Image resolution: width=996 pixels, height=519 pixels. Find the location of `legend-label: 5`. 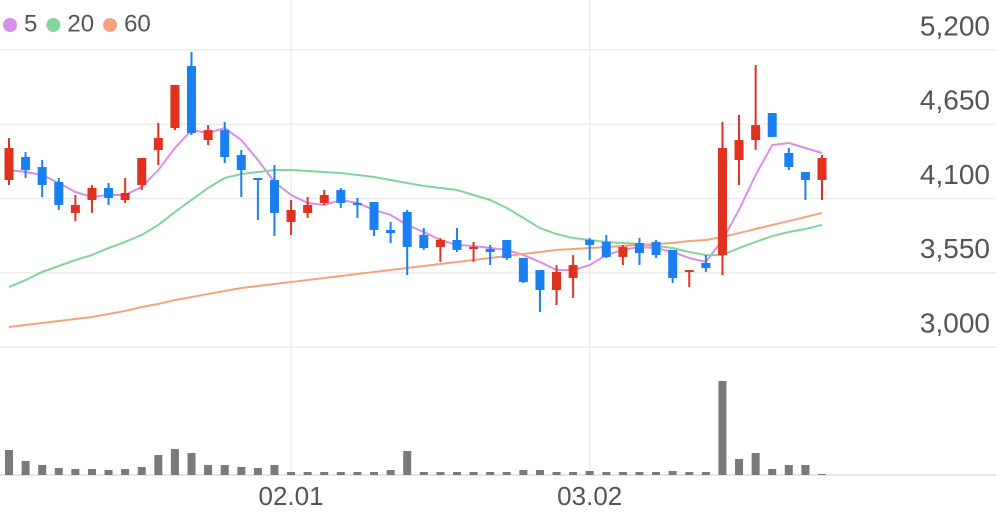

legend-label: 5 is located at coordinates (30, 23).